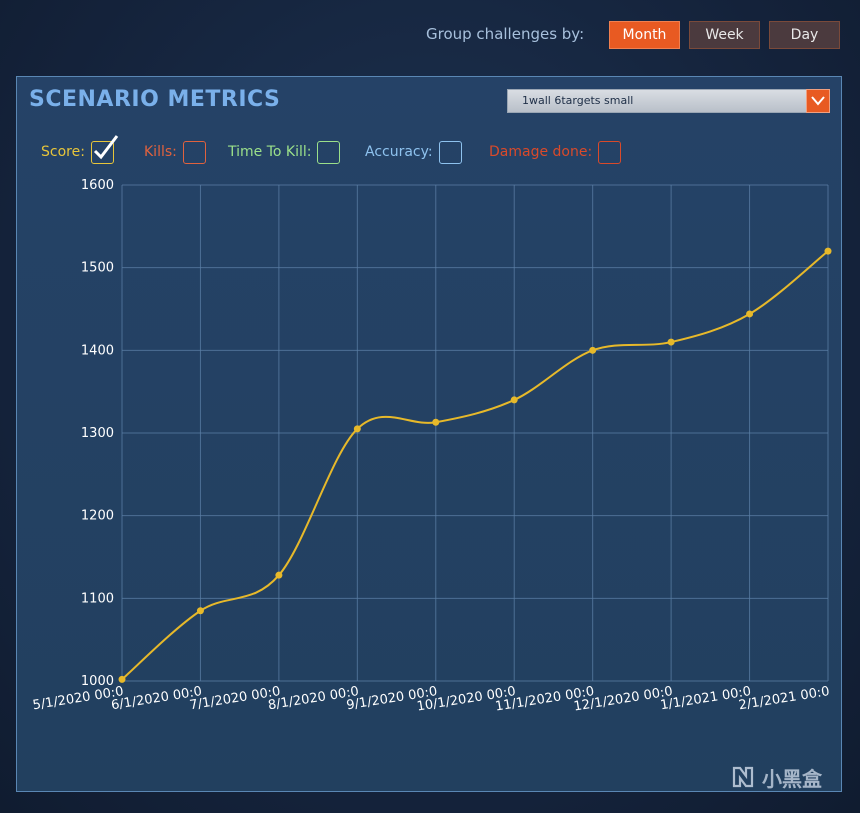  I want to click on group-week-button: Week, so click(724, 35).